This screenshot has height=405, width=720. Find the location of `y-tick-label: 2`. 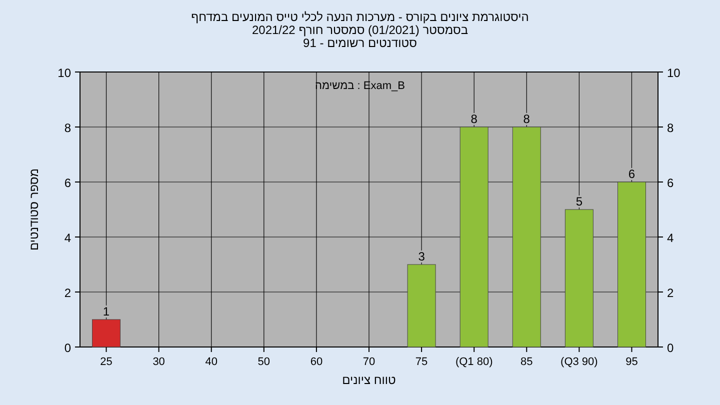

y-tick-label: 2 is located at coordinates (68, 293).